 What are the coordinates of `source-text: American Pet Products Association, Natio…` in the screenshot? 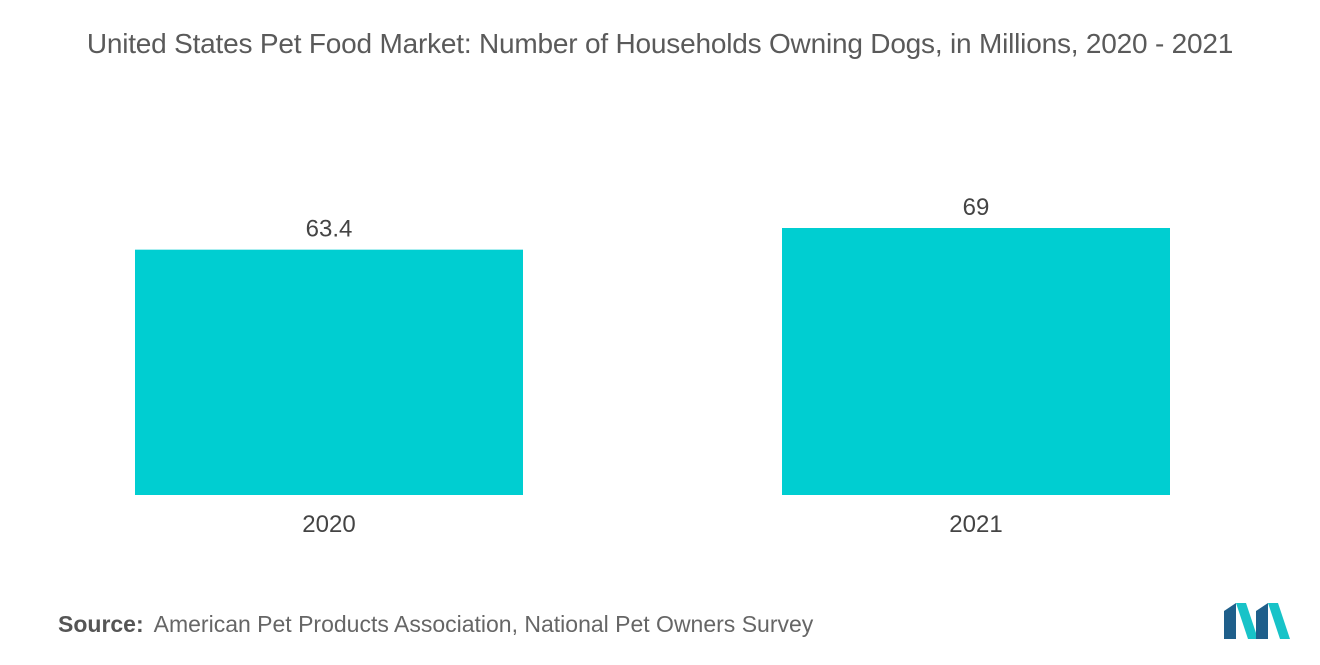 It's located at (483, 624).